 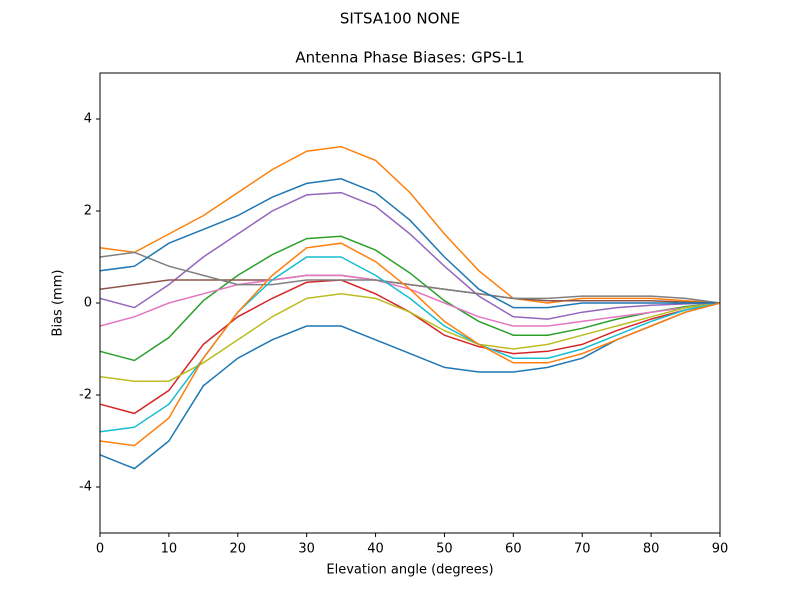 What do you see at coordinates (400, 19) in the screenshot?
I see `suptitle: SITSA100 NONE` at bounding box center [400, 19].